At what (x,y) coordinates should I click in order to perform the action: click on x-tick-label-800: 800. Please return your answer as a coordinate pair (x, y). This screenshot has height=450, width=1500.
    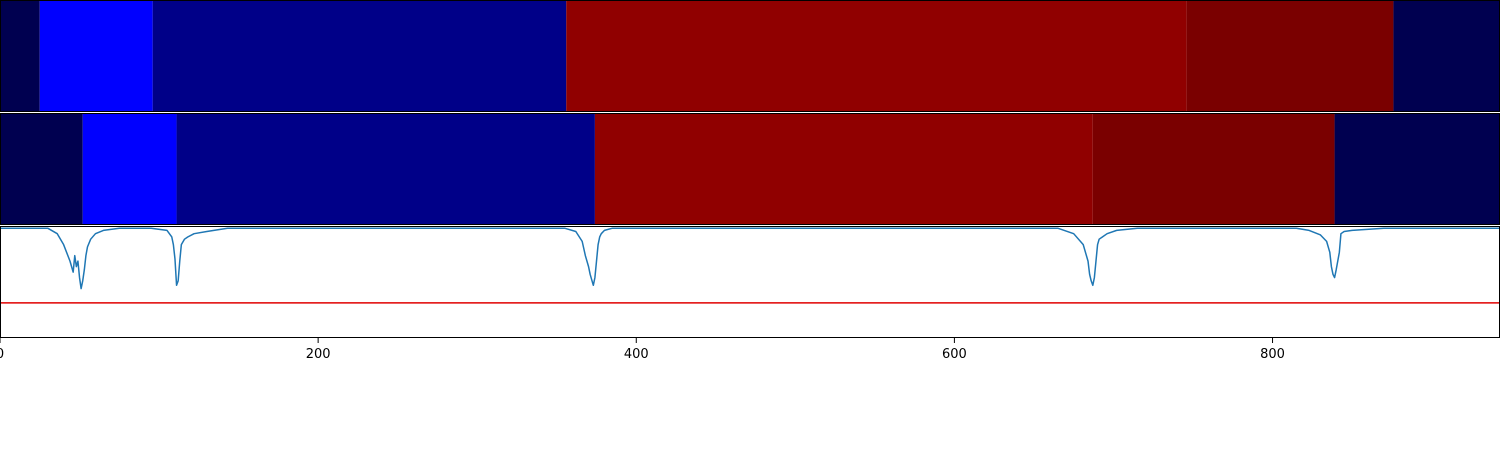
    Looking at the image, I should click on (1272, 354).